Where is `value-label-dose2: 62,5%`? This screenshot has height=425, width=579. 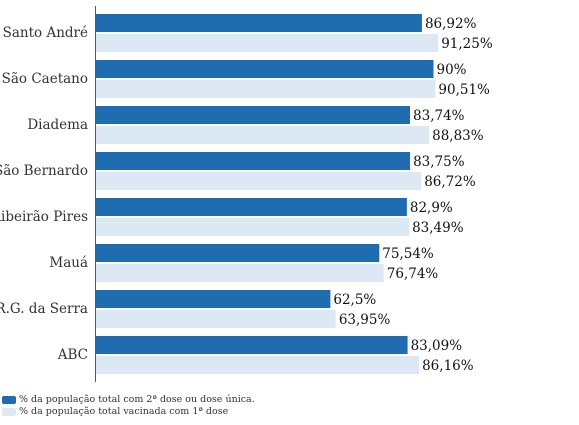
value-label-dose2: 62,5% is located at coordinates (354, 300).